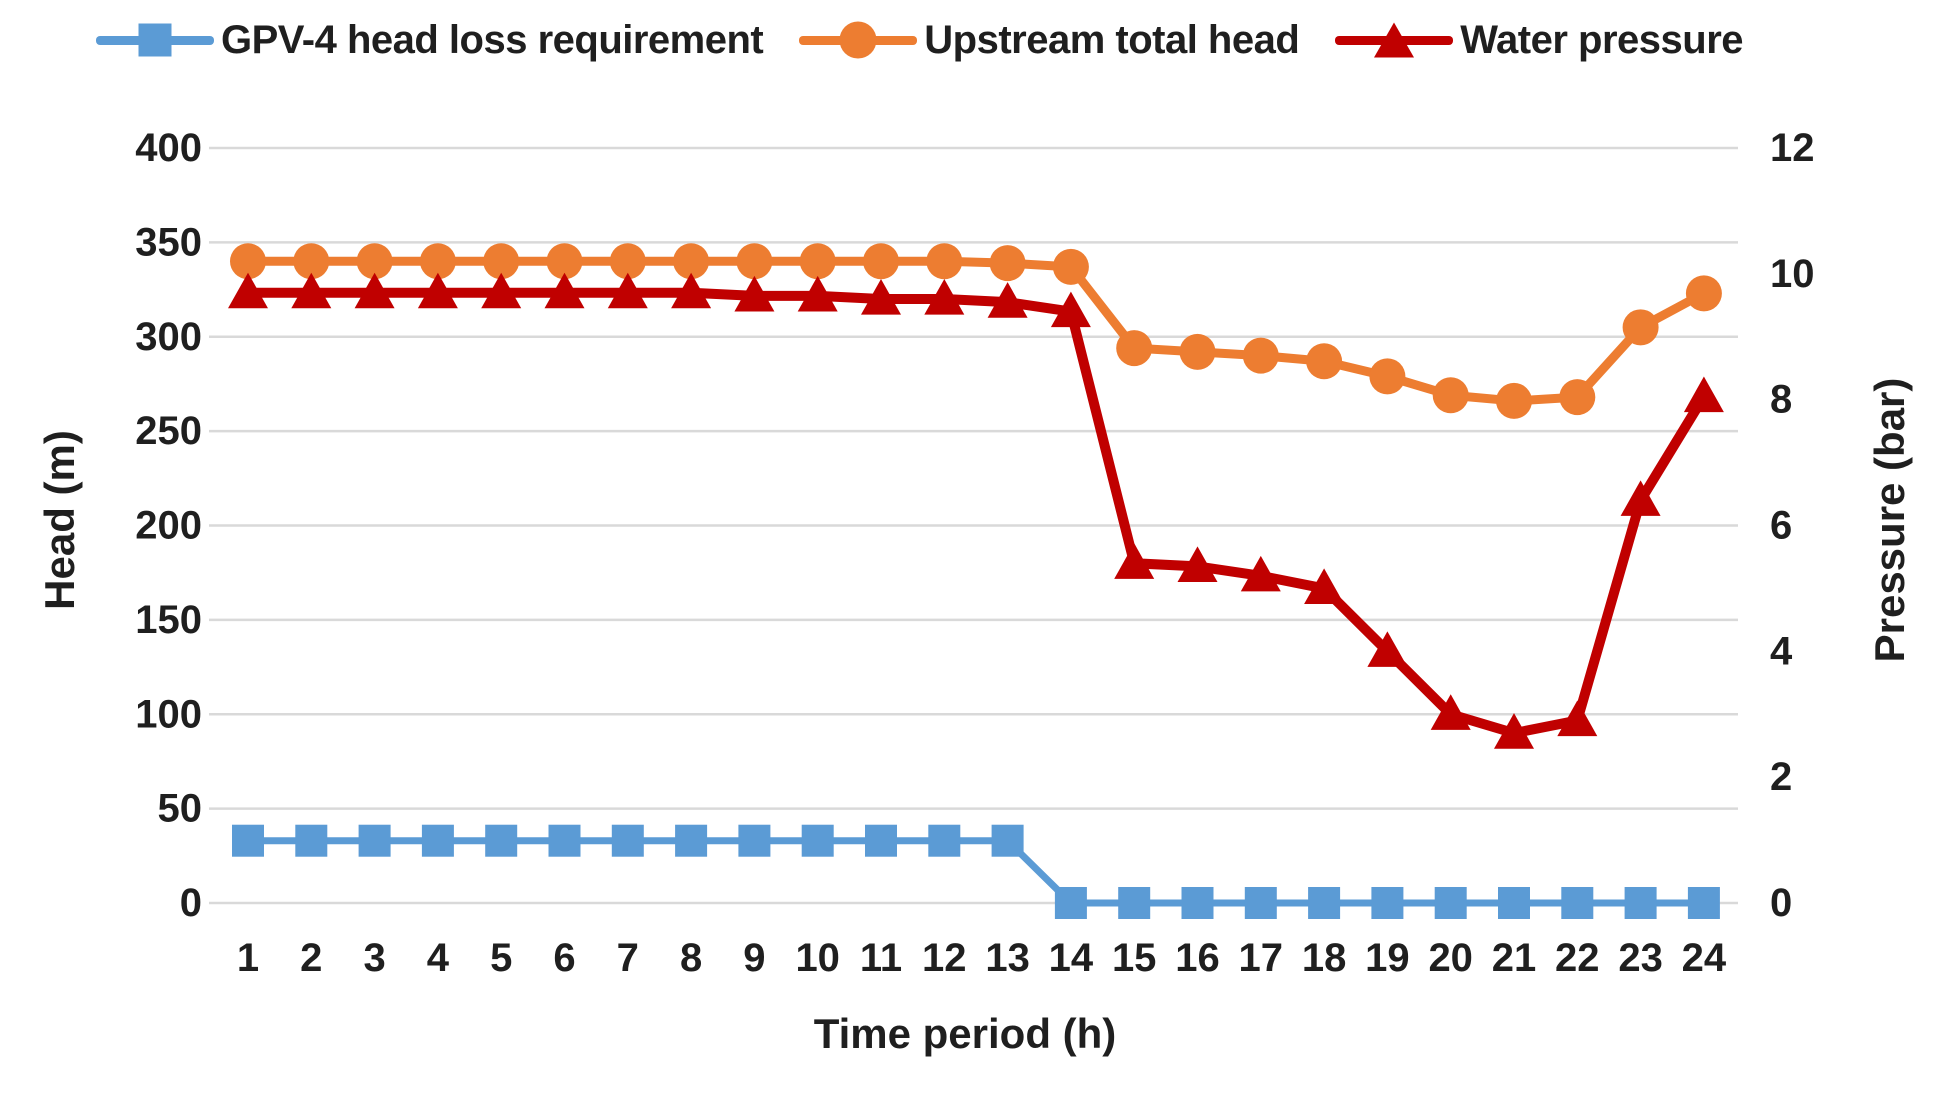 Image resolution: width=1938 pixels, height=1098 pixels. I want to click on right-axis-tick-label: 0, so click(1781, 903).